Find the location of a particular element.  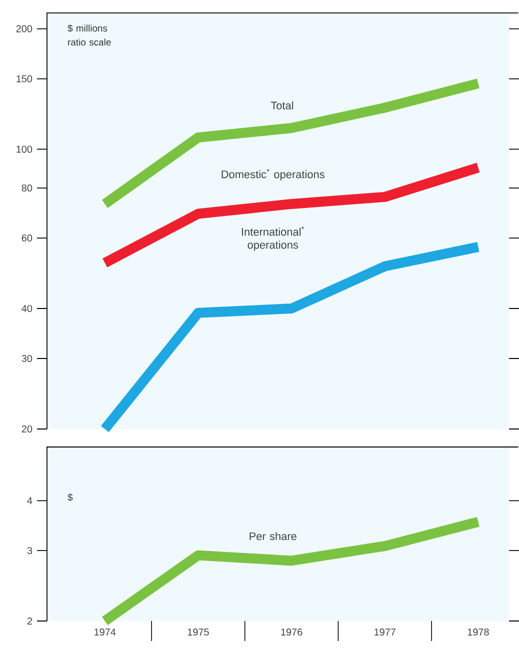

y-axis-title: $ is located at coordinates (70, 498).